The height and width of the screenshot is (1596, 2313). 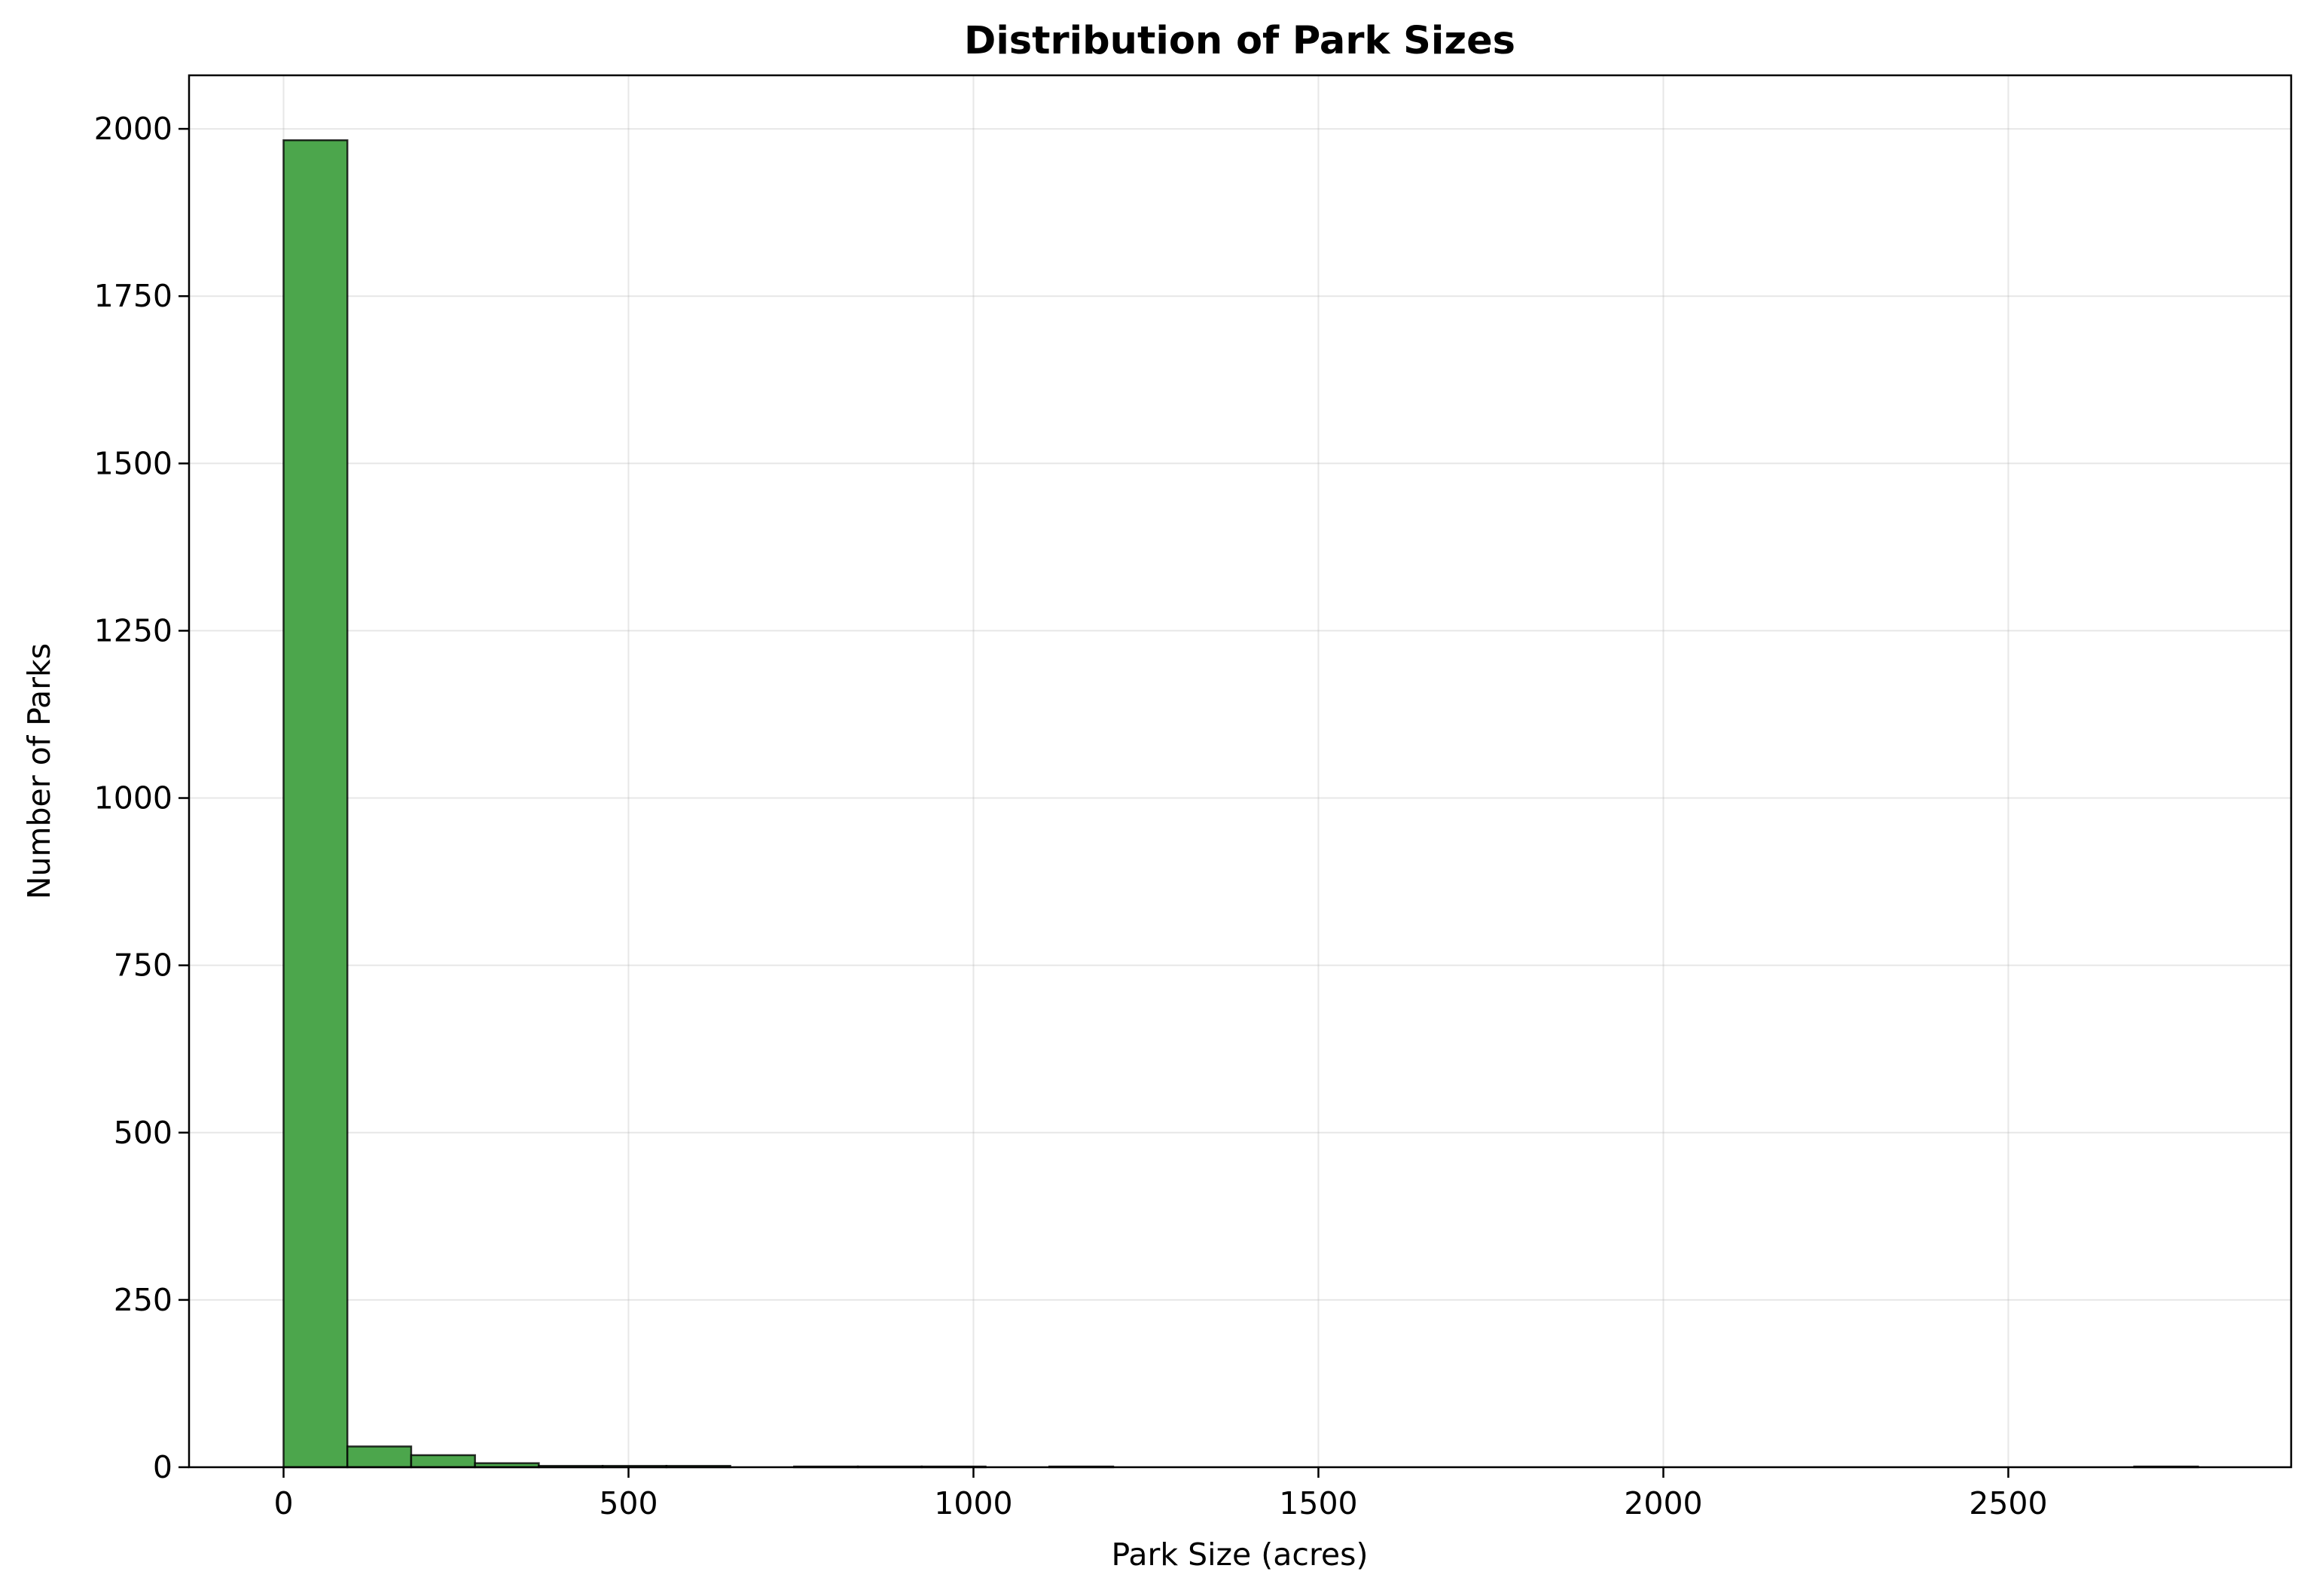 I want to click on y-tick-label: 500, so click(x=143, y=1133).